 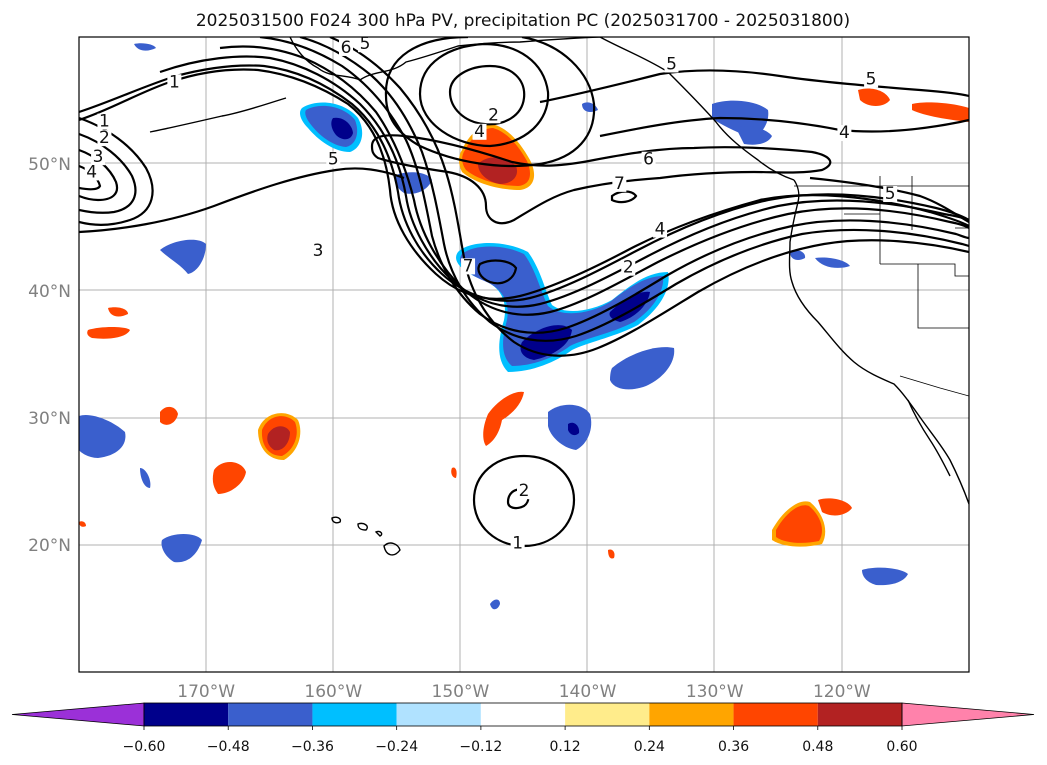 What do you see at coordinates (342, 128) in the screenshot?
I see `precip-negative-alaska-gulf-core` at bounding box center [342, 128].